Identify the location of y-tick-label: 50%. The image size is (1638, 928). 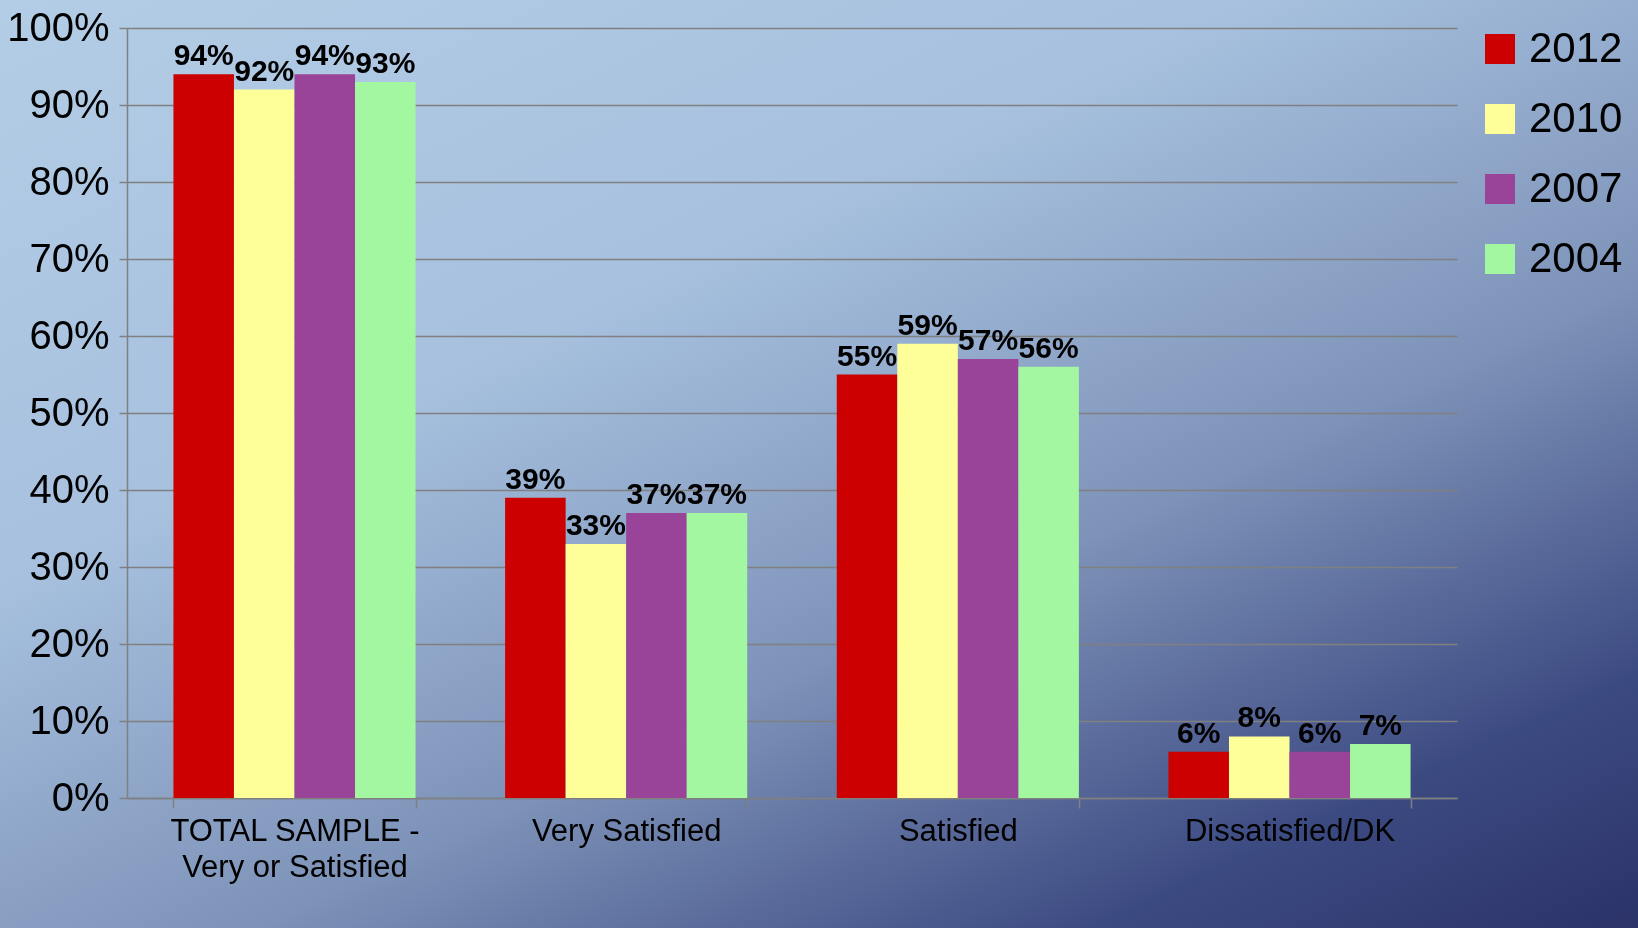
(69, 411).